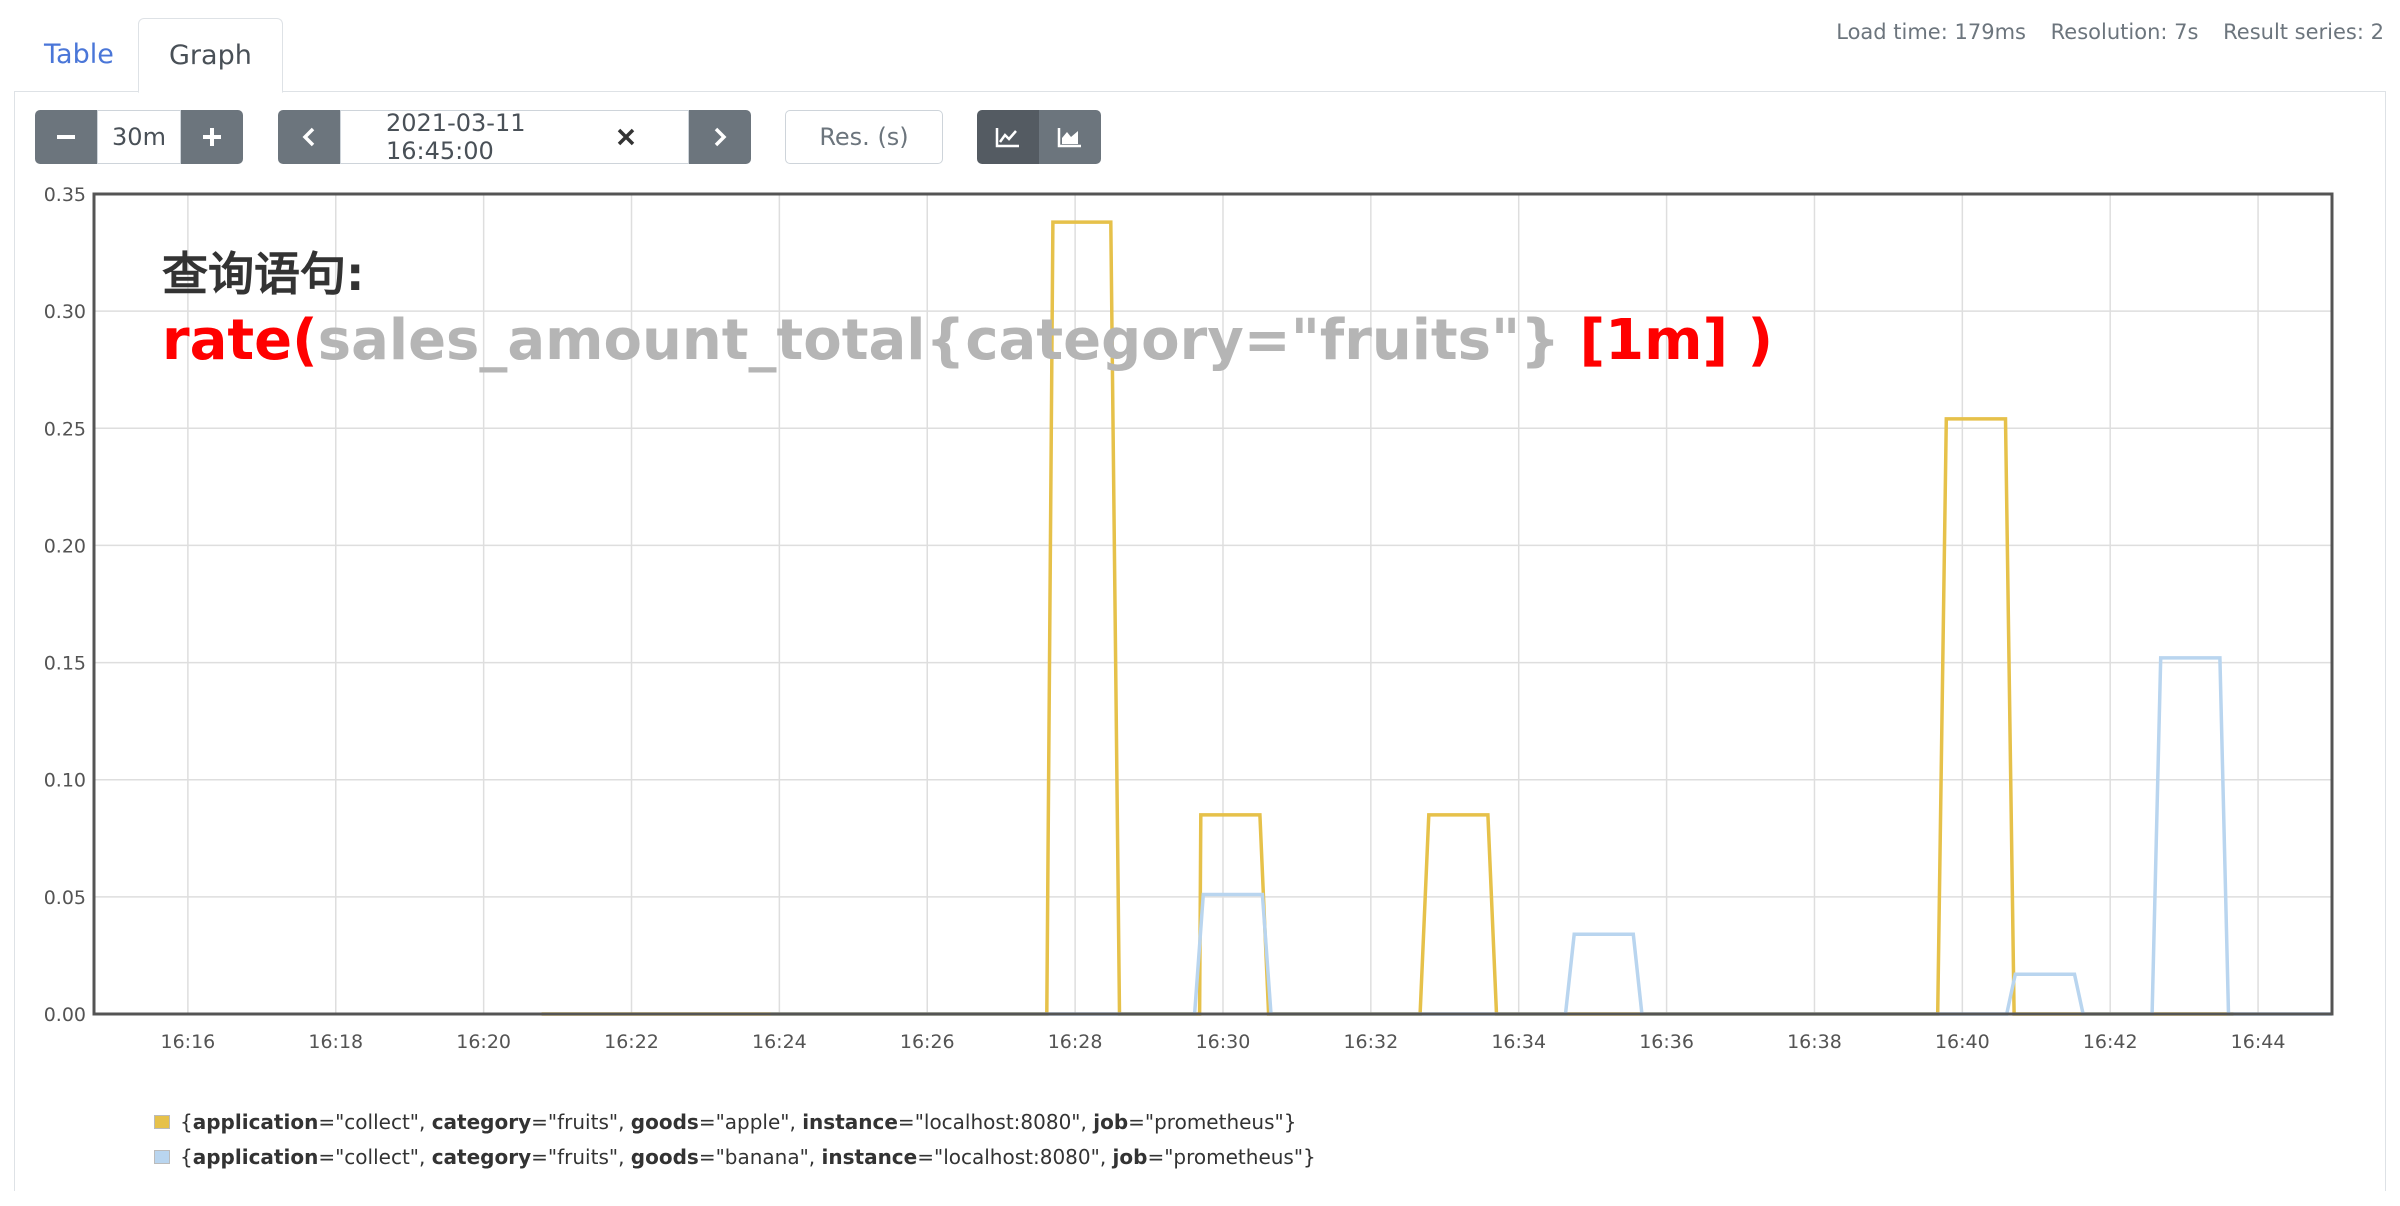 This screenshot has height=1206, width=2400. What do you see at coordinates (65, 781) in the screenshot?
I see `y-tick-label: 0.10` at bounding box center [65, 781].